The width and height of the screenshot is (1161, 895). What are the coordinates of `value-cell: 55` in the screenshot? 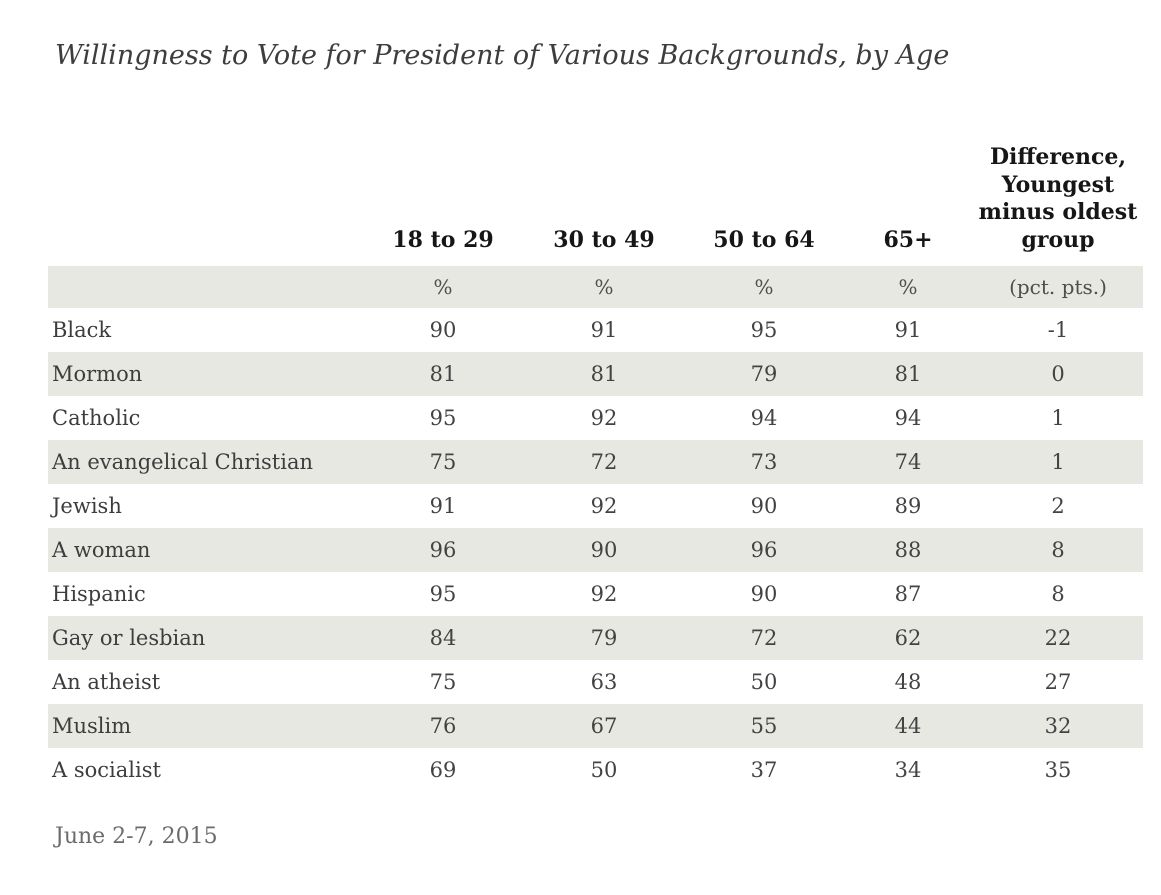 It's located at (764, 726).